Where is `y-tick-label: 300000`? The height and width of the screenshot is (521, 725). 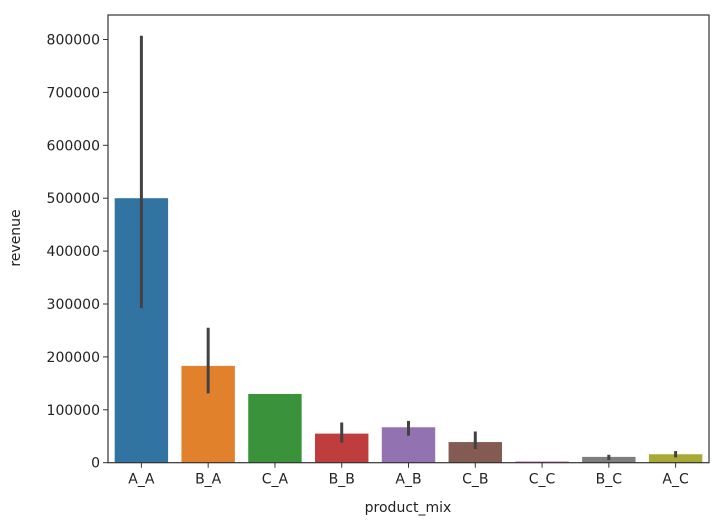
y-tick-label: 300000 is located at coordinates (73, 305).